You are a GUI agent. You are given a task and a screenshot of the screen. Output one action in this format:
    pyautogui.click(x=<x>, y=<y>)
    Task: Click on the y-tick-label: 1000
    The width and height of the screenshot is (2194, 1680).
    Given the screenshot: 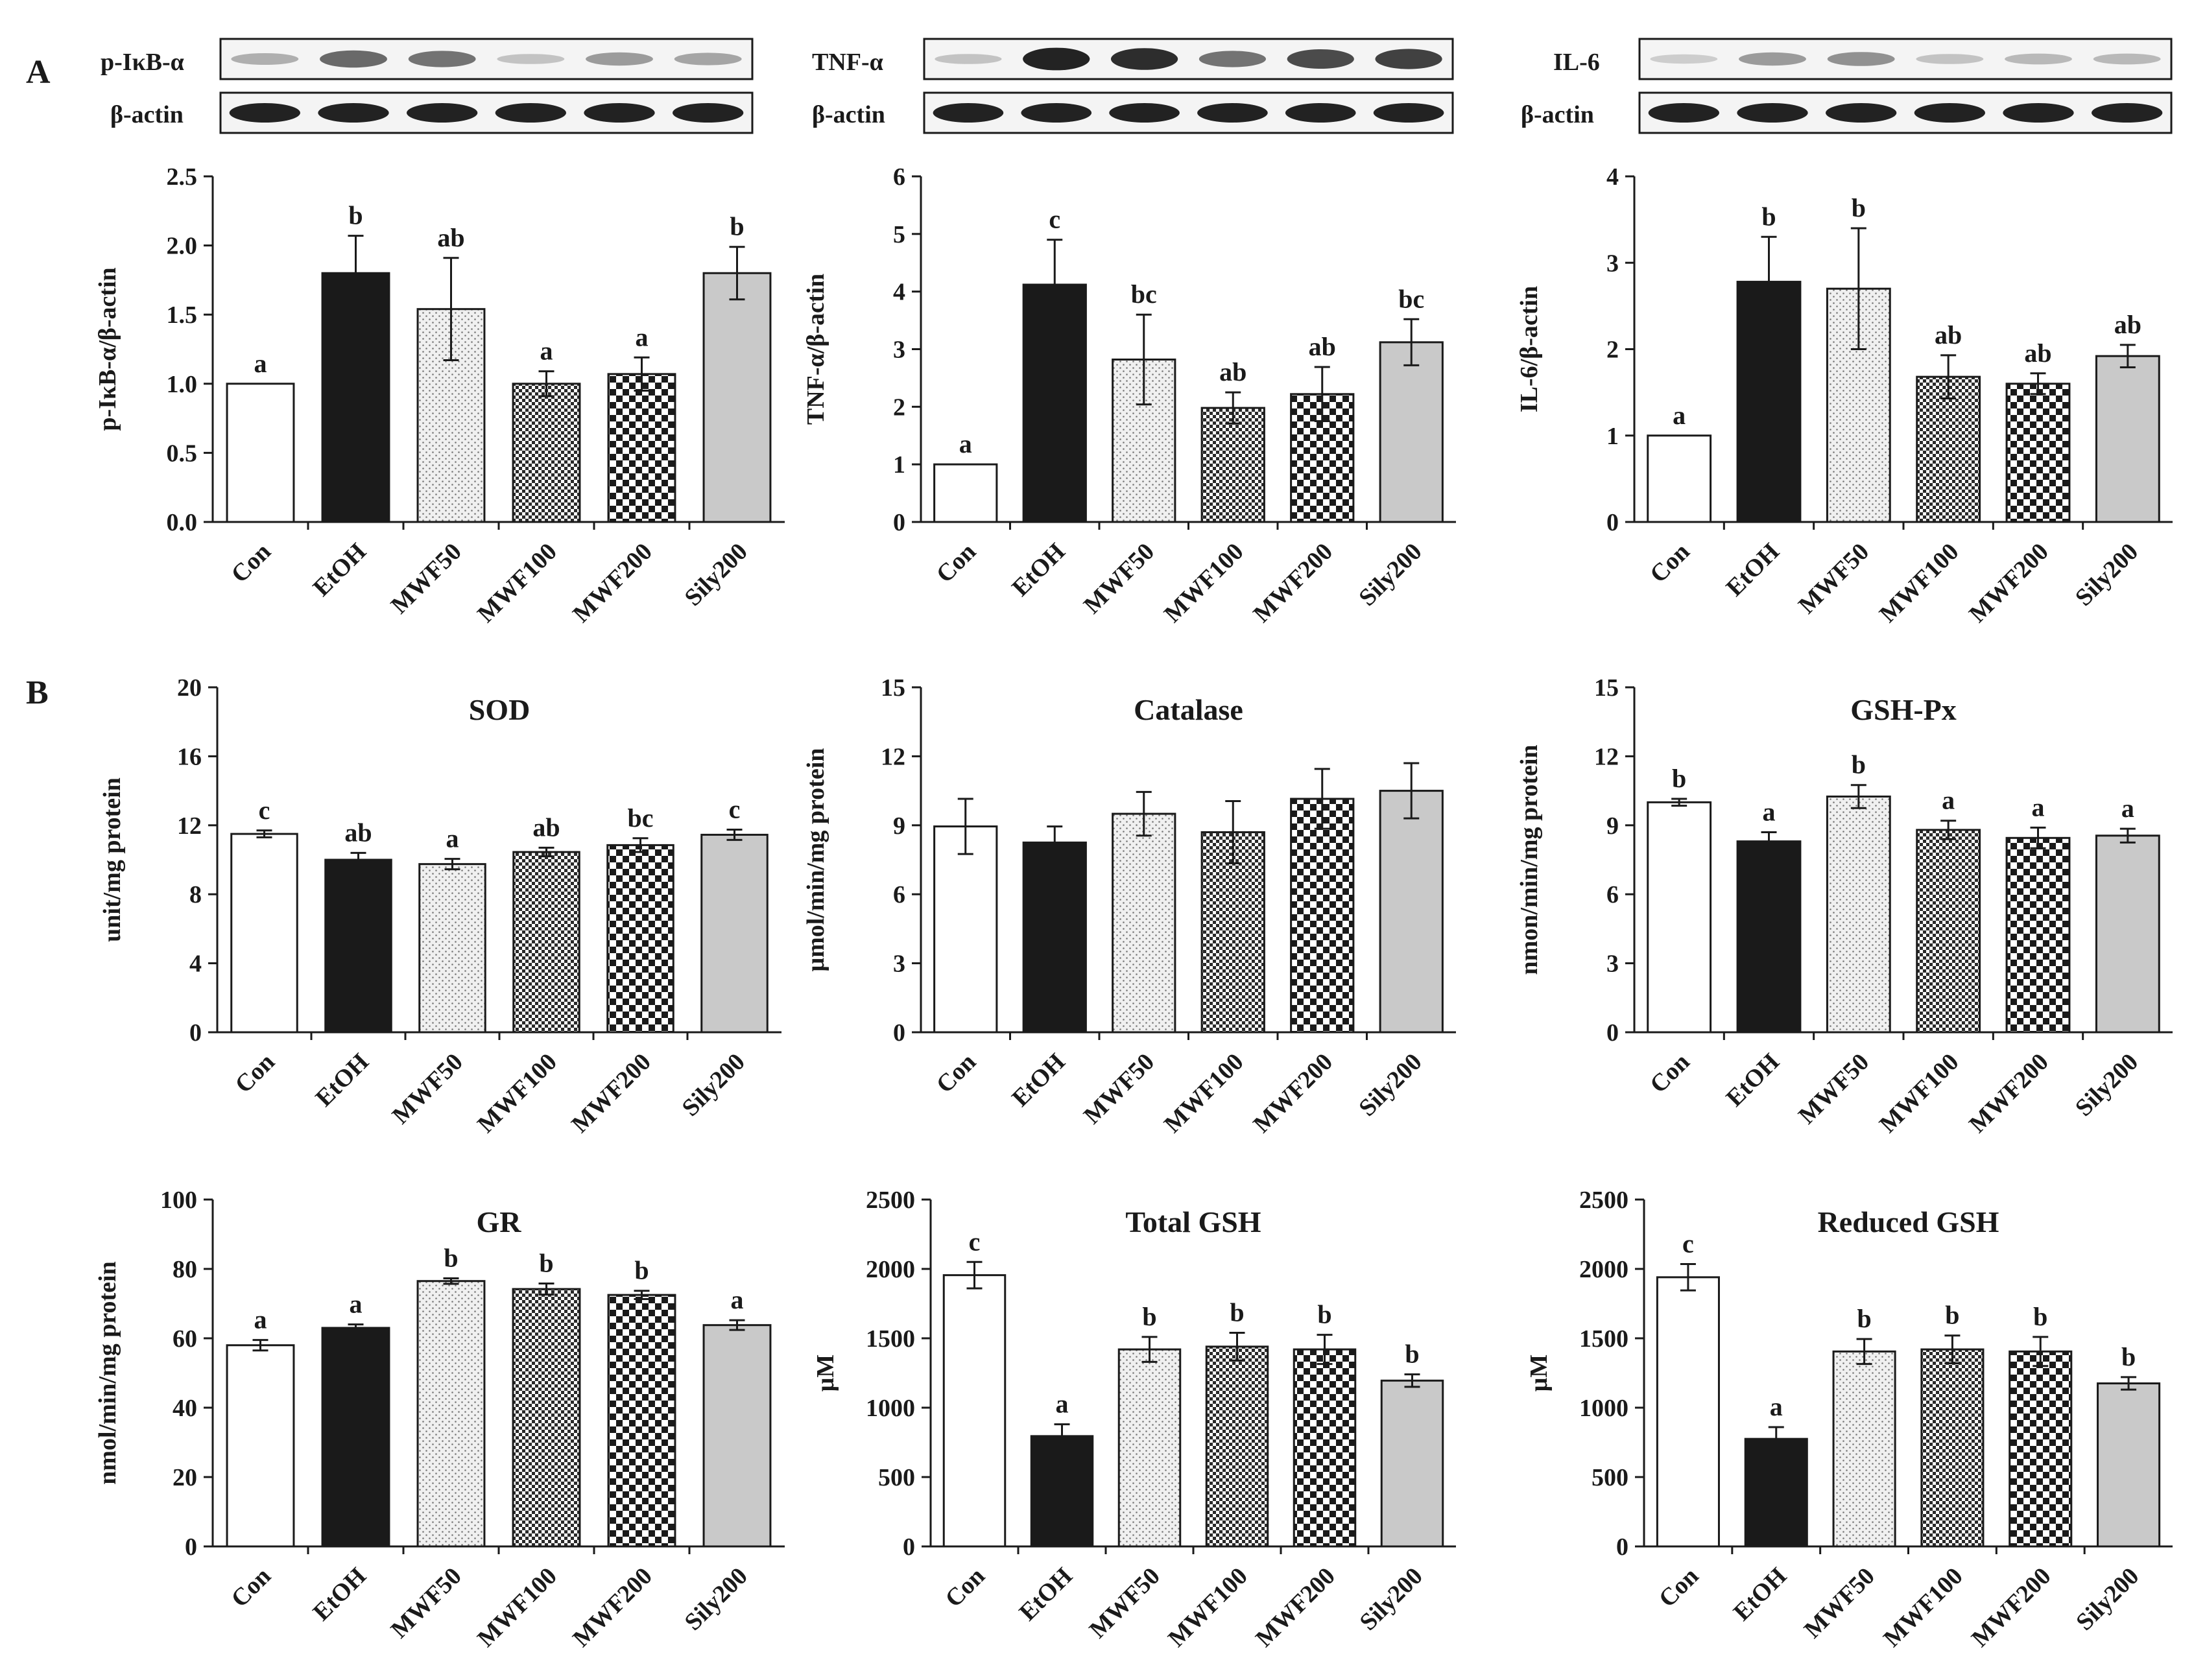 What is the action you would take?
    pyautogui.click(x=1603, y=1408)
    